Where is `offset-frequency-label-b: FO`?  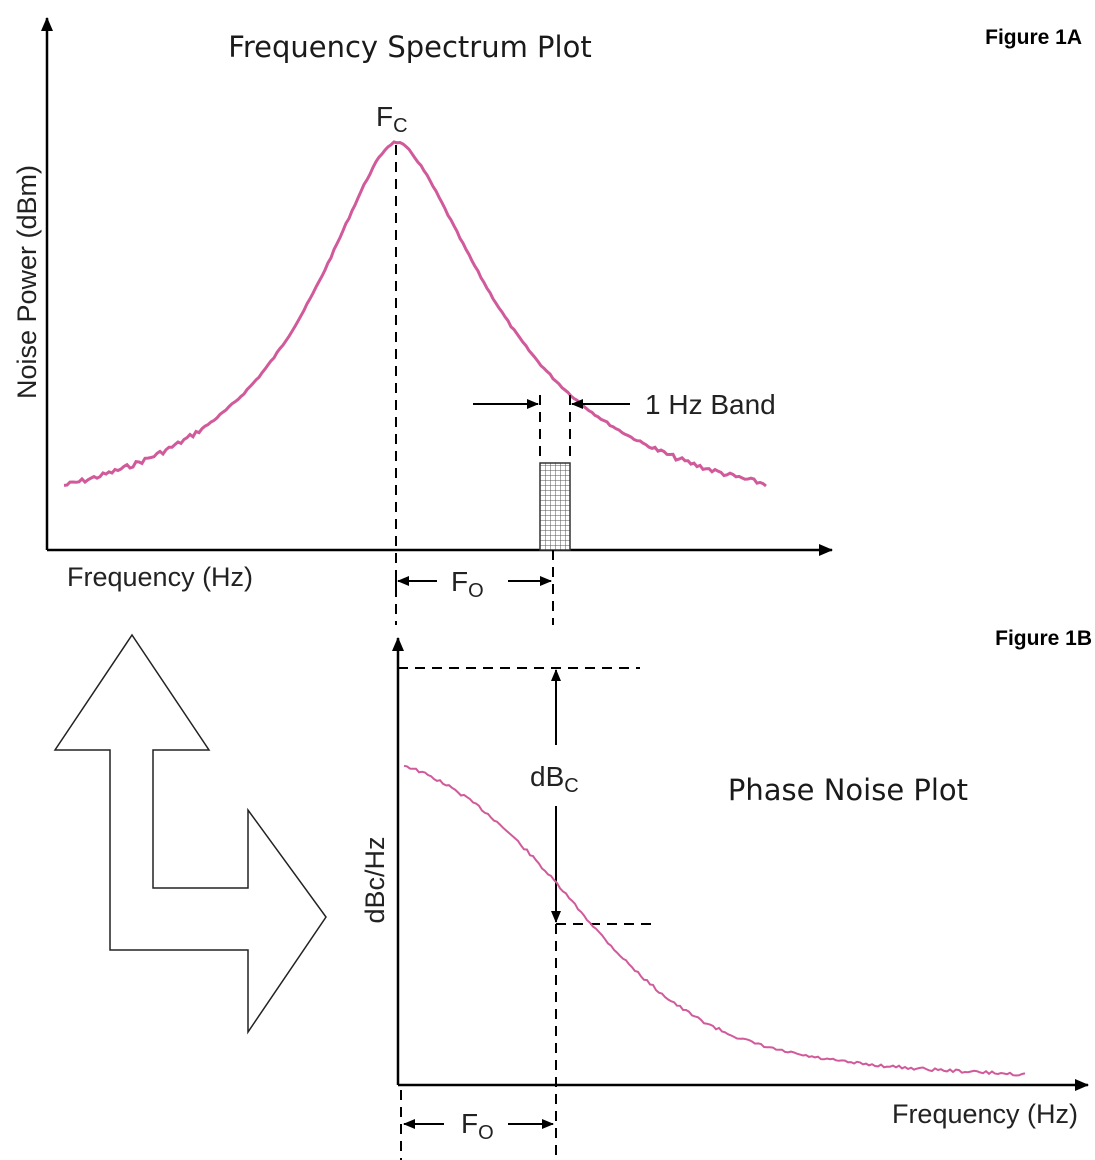 offset-frequency-label-b: FO is located at coordinates (477, 1126).